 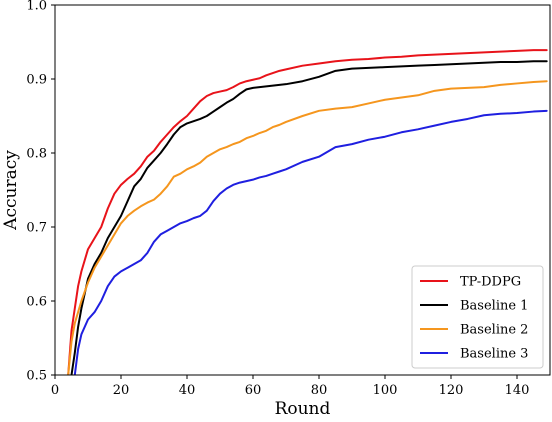 I want to click on x-tick-label: 140, so click(x=517, y=390).